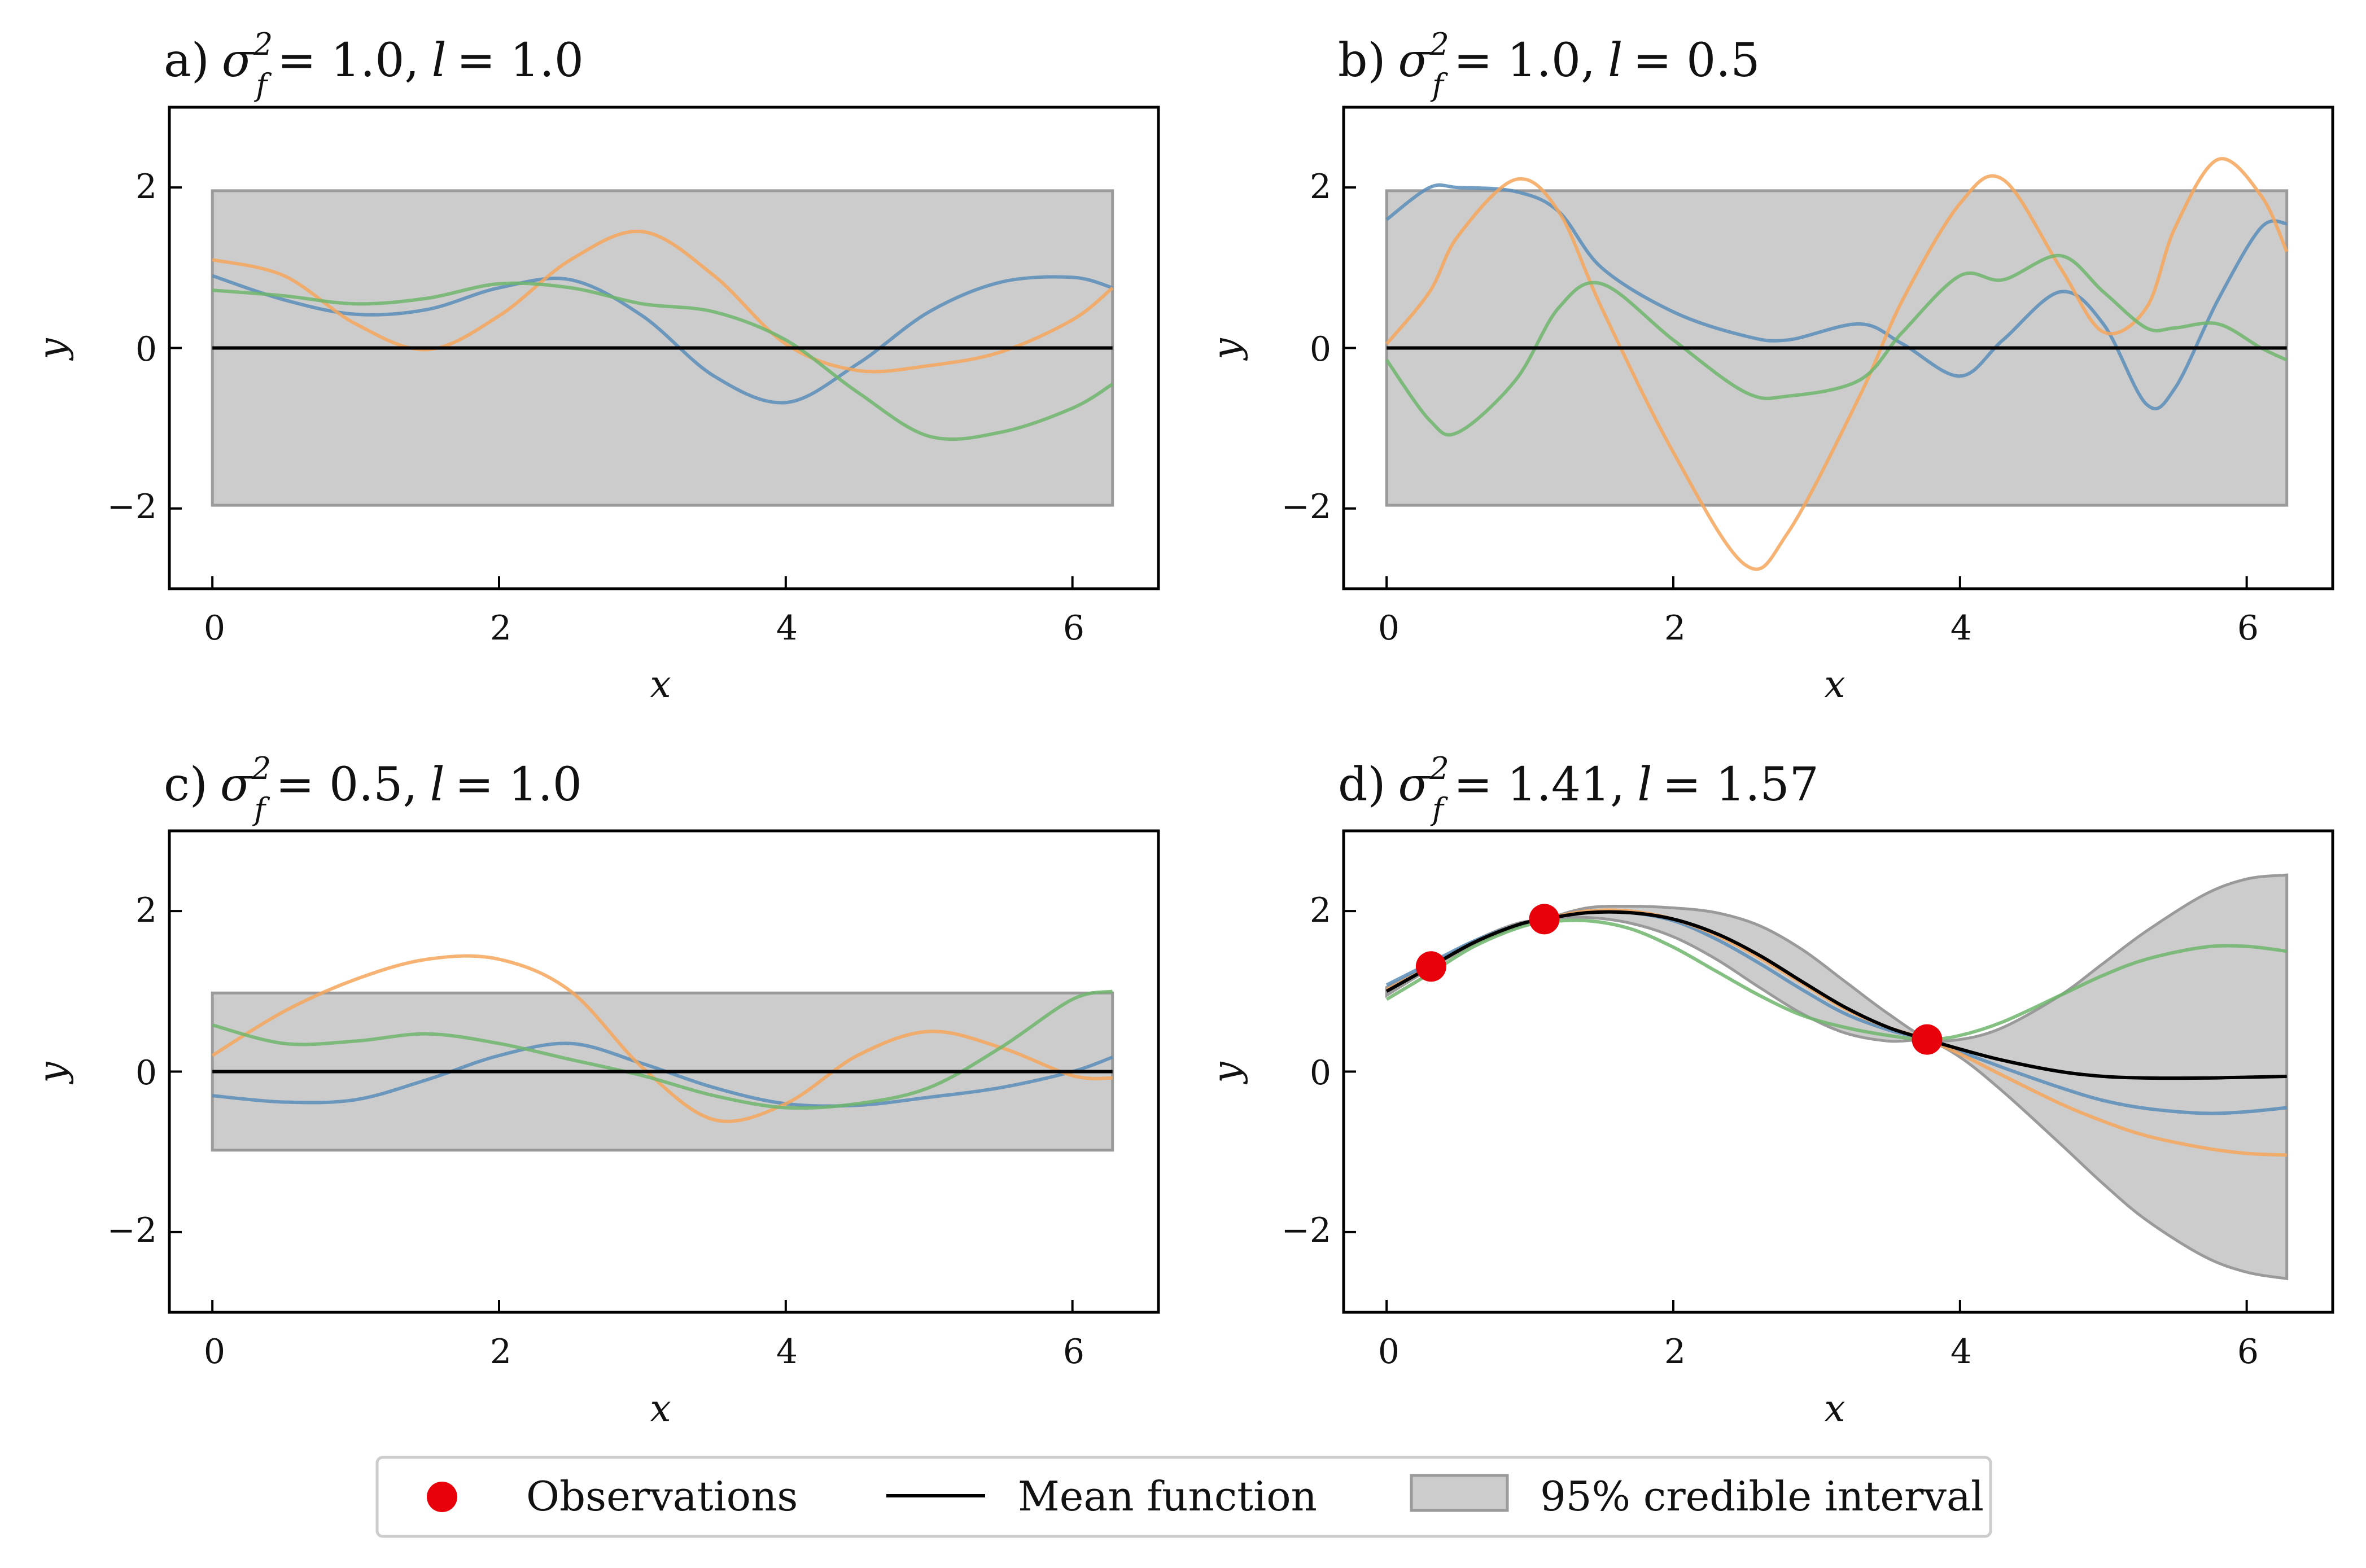 This screenshot has width=2366, height=1568. What do you see at coordinates (215, 1352) in the screenshot?
I see `panel-c-xtick-label-0: 0` at bounding box center [215, 1352].